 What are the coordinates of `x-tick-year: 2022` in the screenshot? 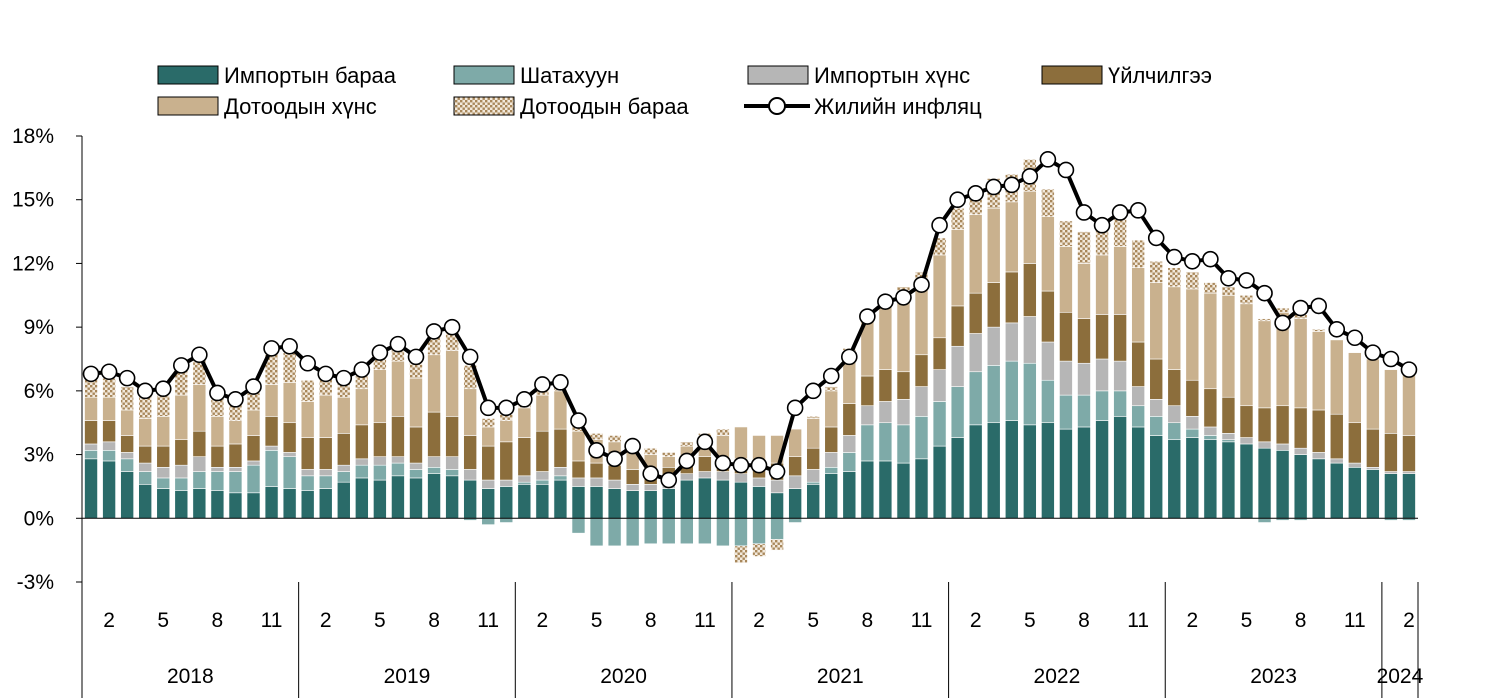 It's located at (1057, 676).